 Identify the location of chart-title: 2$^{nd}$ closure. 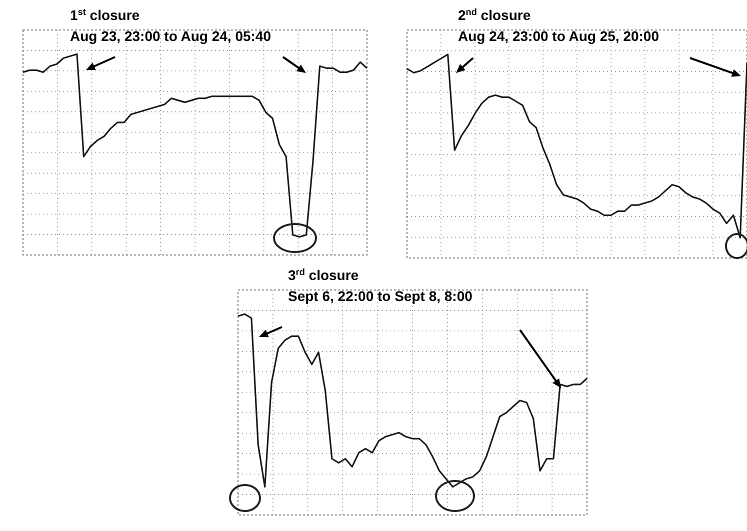
(494, 15).